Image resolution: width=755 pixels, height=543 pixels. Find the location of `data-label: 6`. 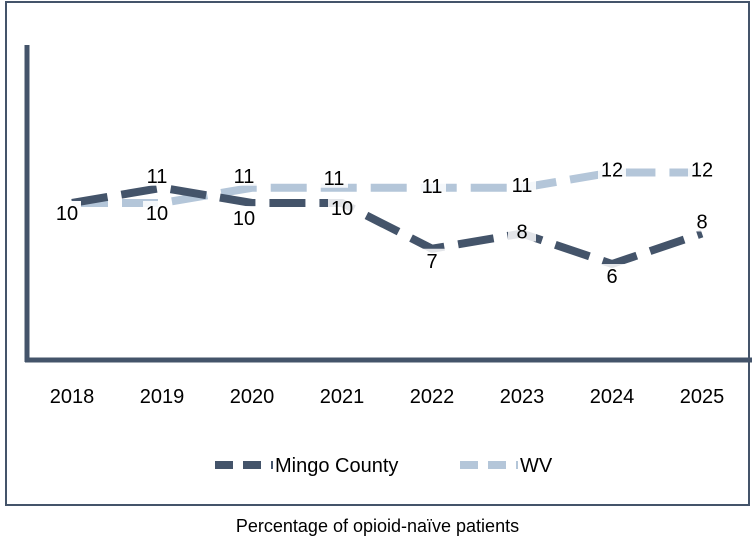

data-label: 6 is located at coordinates (611, 277).